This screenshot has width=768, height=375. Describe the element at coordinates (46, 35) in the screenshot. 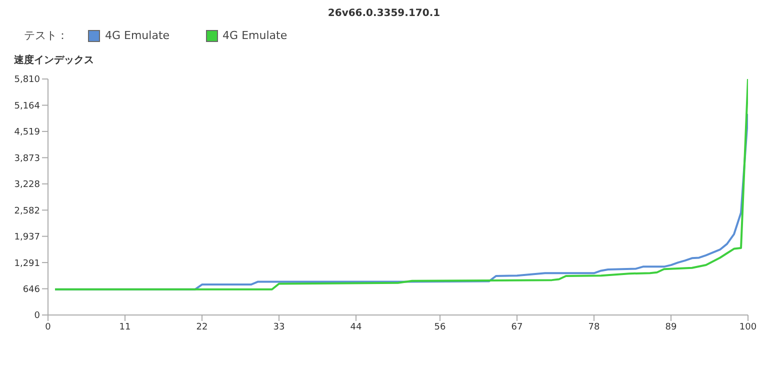

I see `legend-title: テスト：` at that location.